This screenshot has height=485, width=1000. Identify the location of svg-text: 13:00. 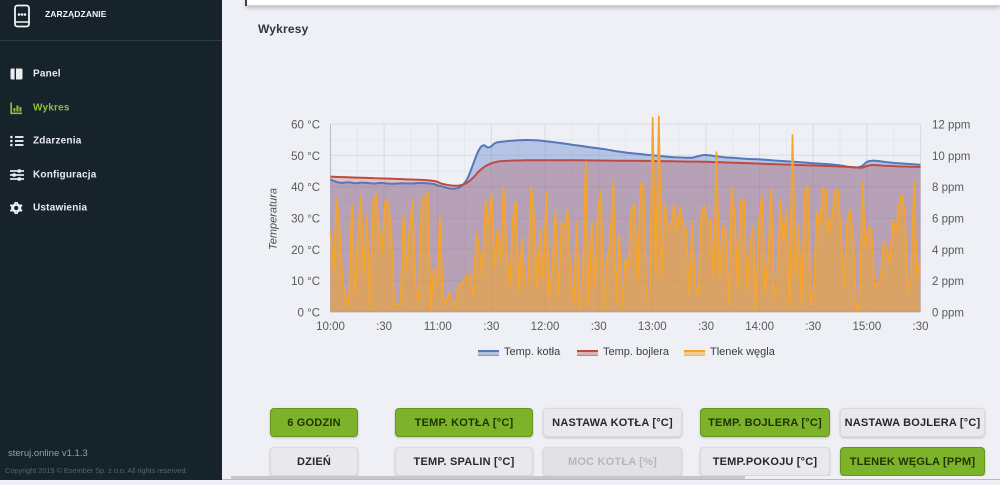
(652, 327).